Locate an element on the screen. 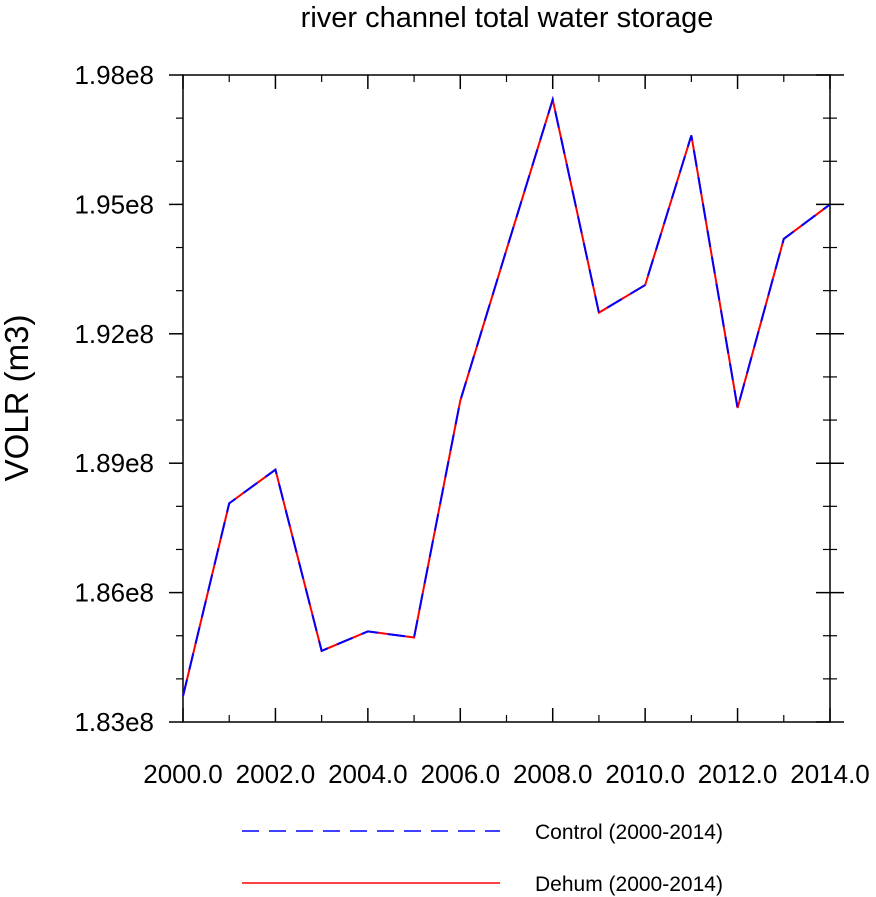  legend: Control (2000-2014) Dehum (2000-2014) is located at coordinates (482, 858).